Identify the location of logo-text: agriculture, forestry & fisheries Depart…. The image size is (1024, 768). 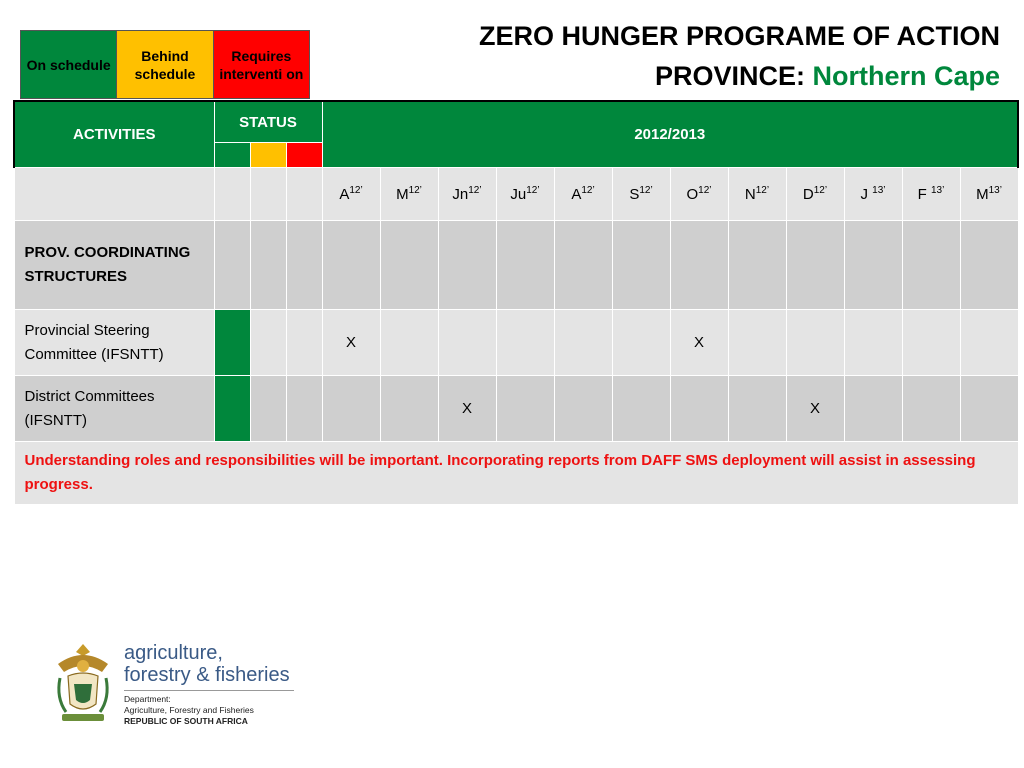
(209, 684).